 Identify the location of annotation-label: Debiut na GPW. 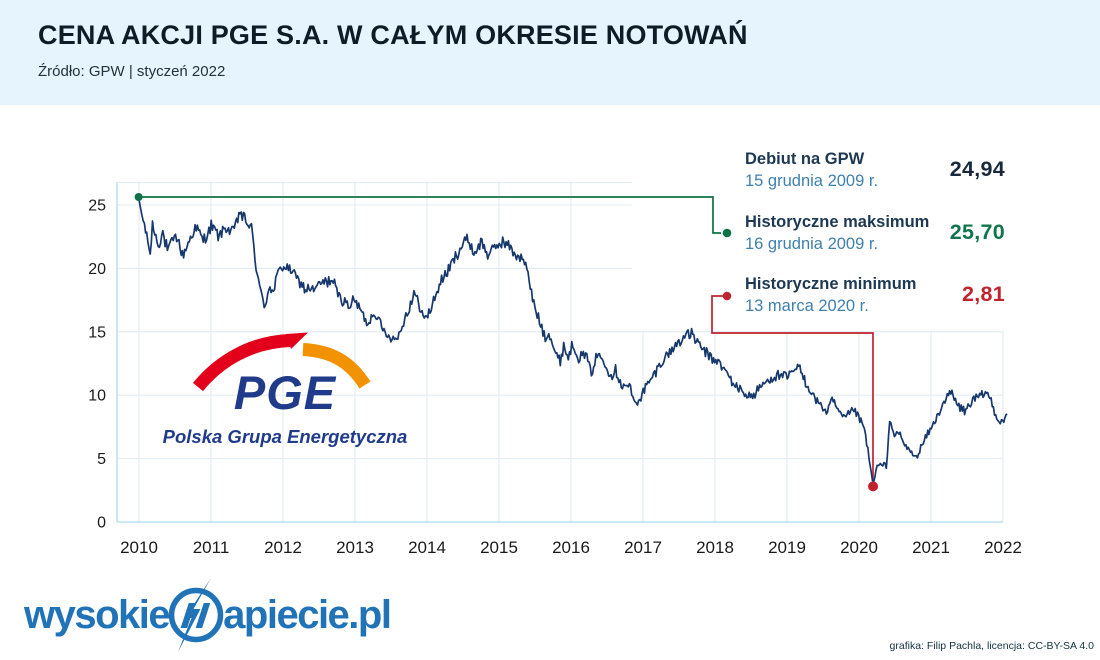
(805, 159).